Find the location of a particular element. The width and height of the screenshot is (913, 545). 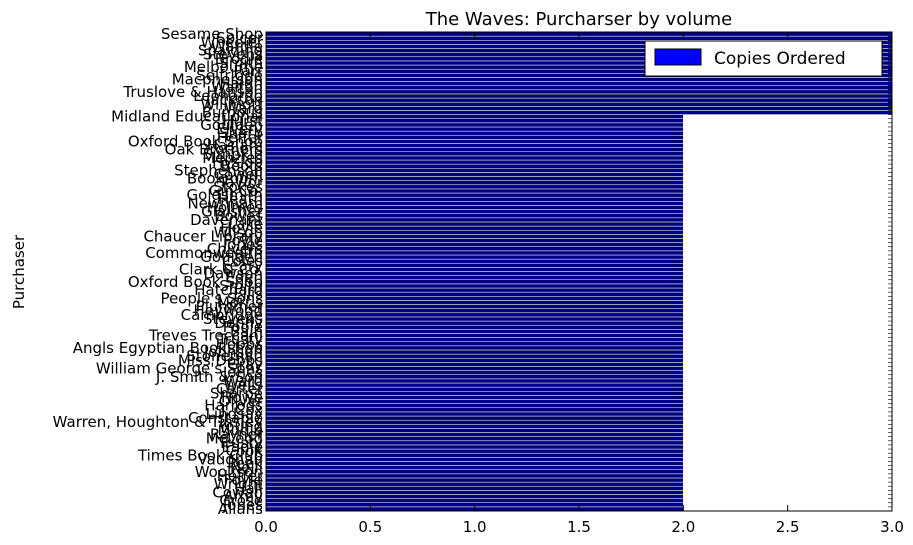

y-tick-label: Allans is located at coordinates (240, 509).